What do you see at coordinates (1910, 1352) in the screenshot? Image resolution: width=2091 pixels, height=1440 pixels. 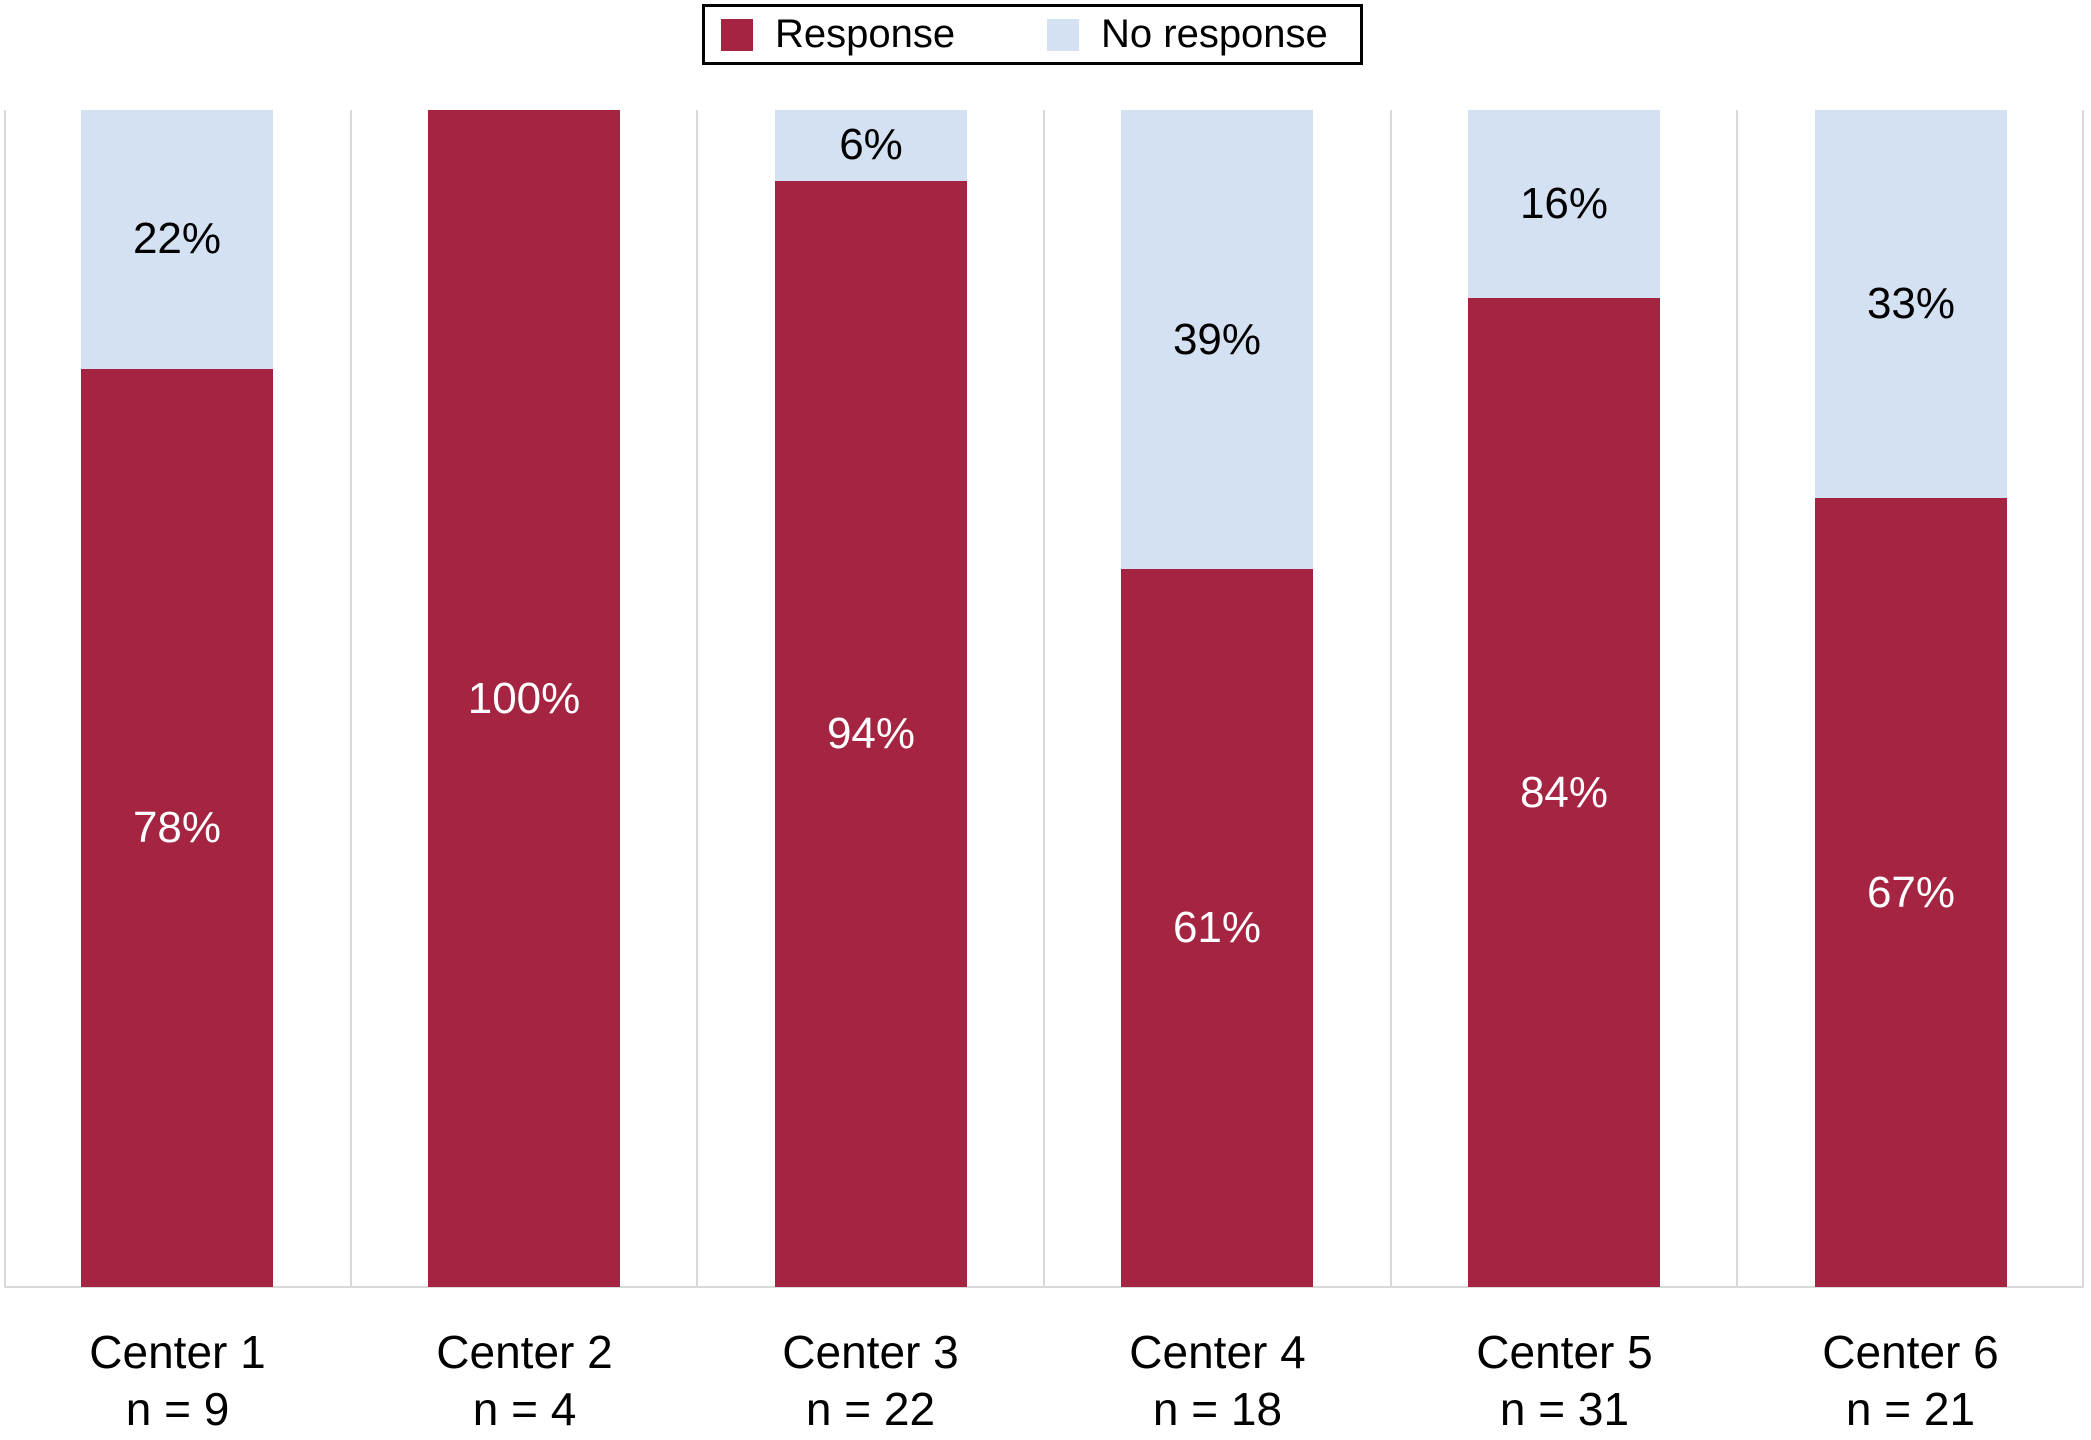 I see `category-name: Center 6` at bounding box center [1910, 1352].